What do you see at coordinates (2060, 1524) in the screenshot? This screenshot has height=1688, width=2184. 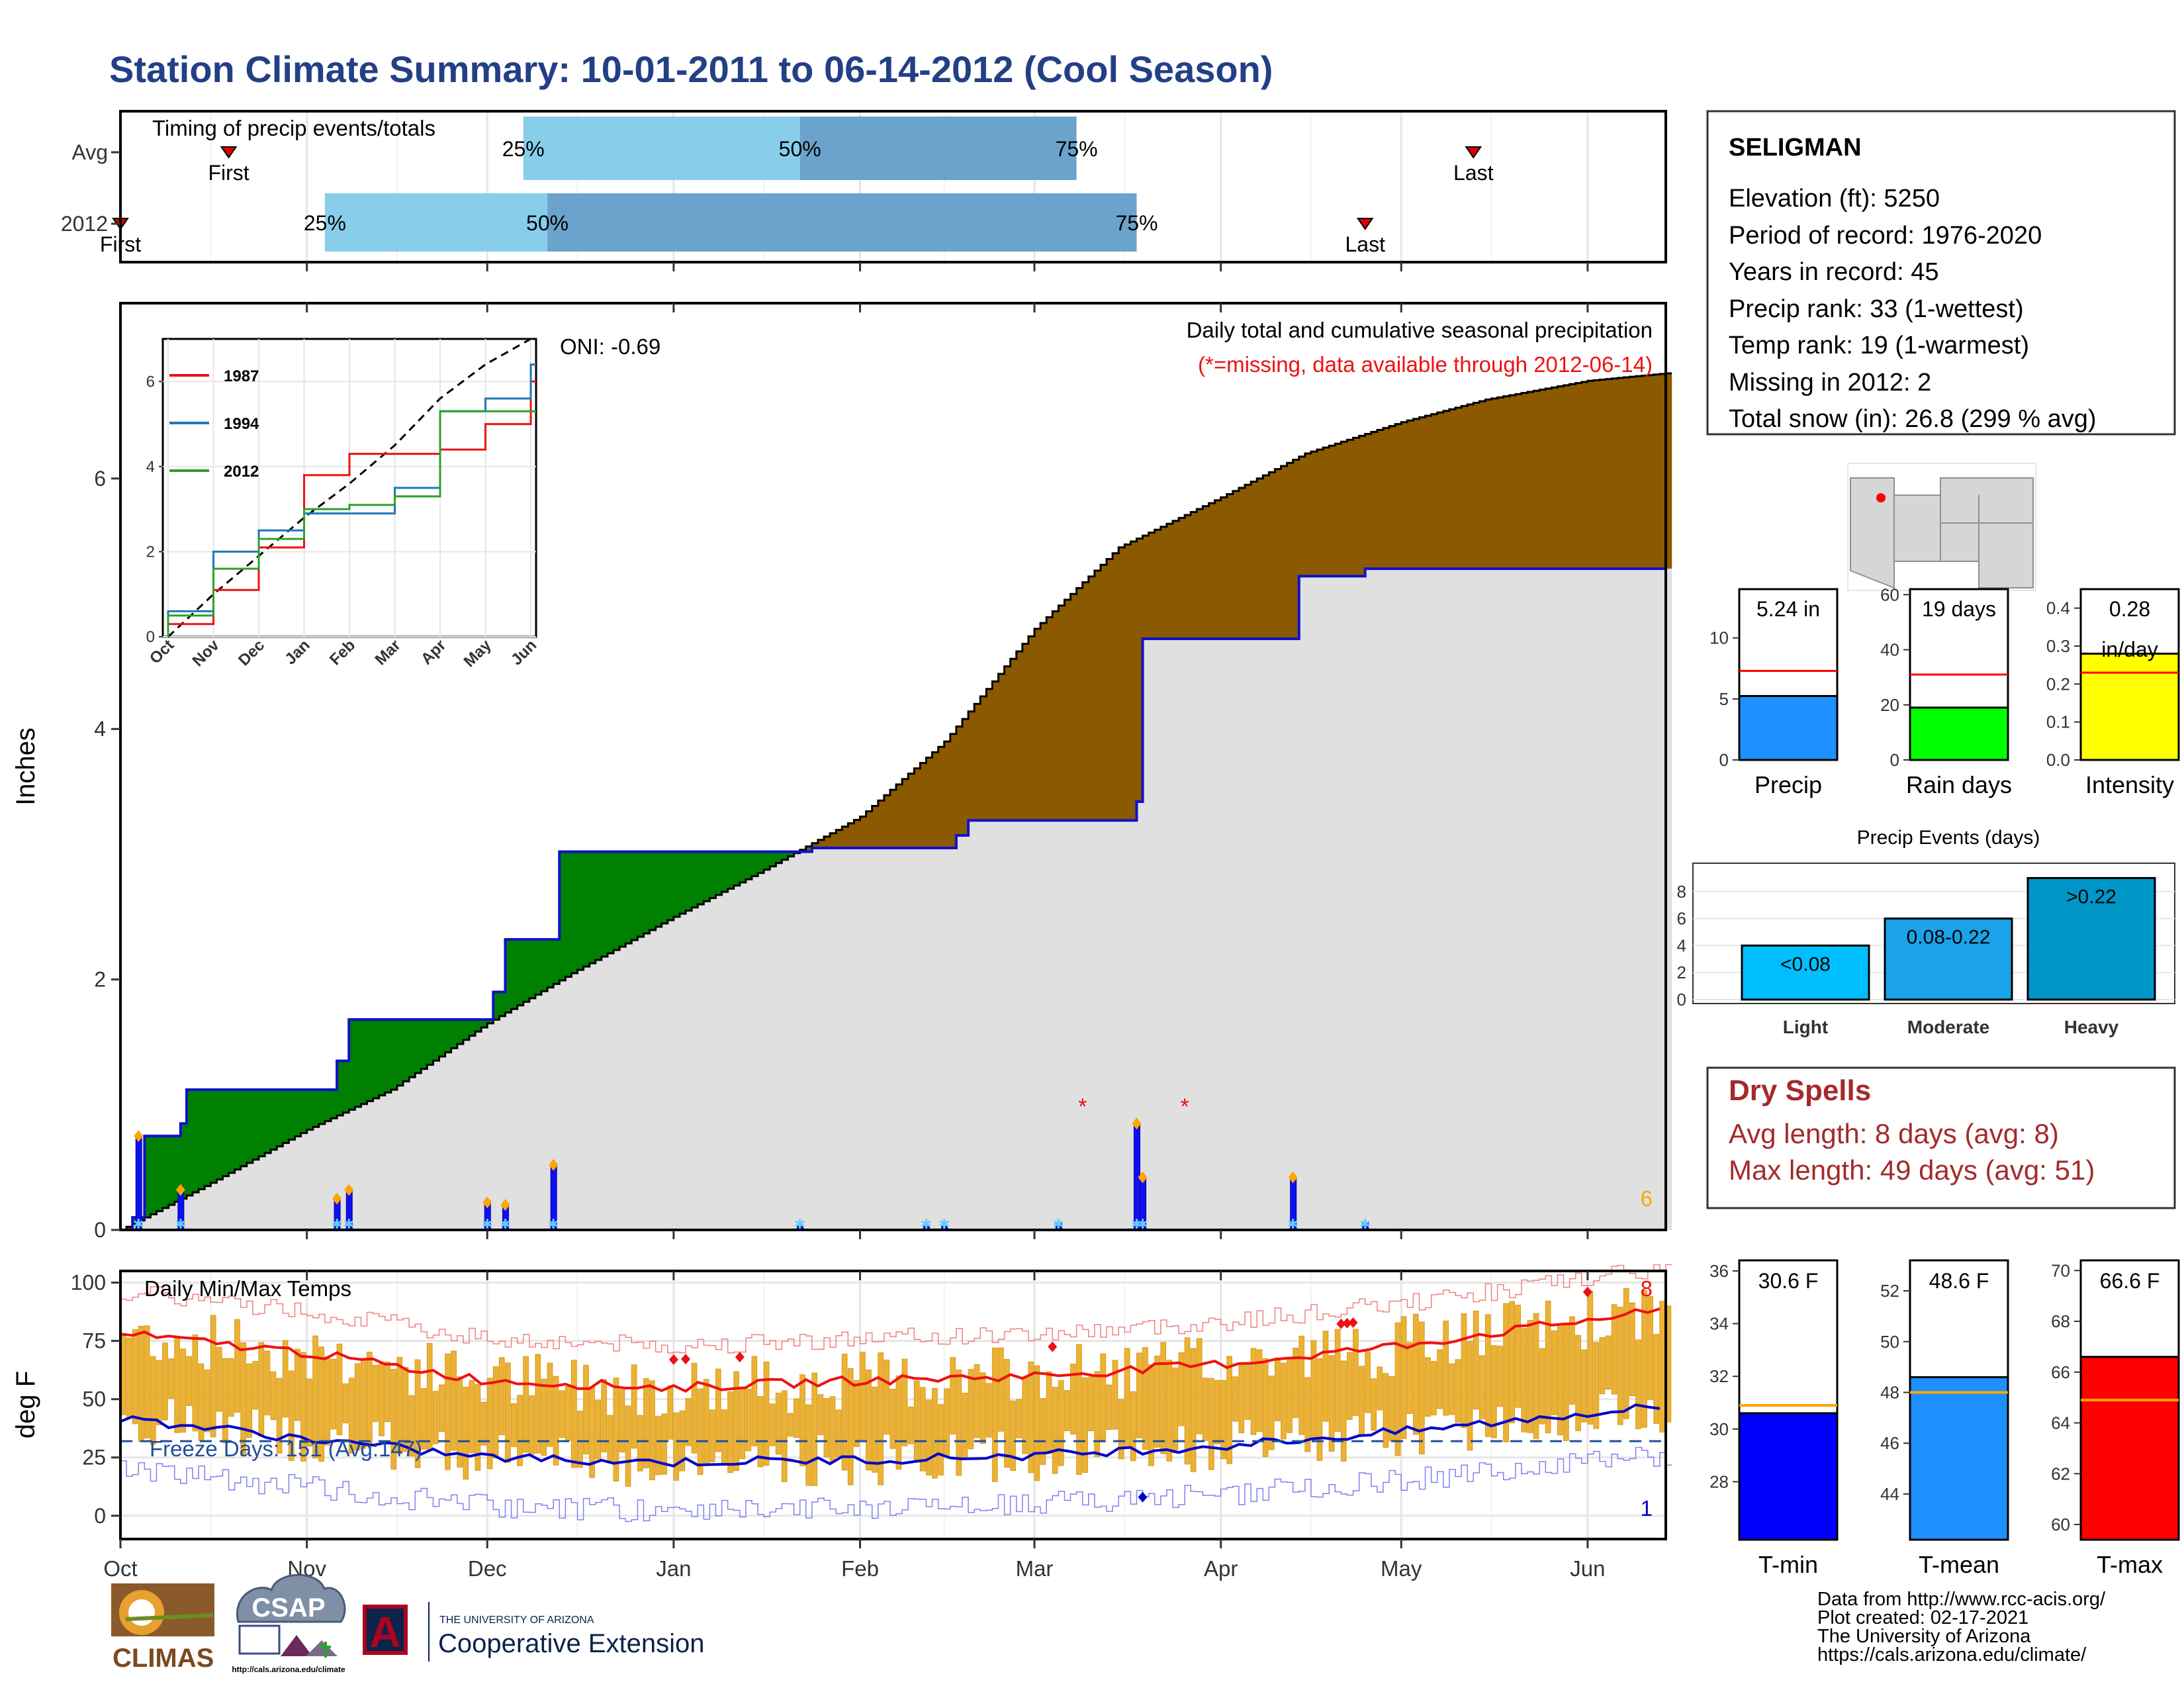 I see `temp-summary-ytick-2-0: 60` at bounding box center [2060, 1524].